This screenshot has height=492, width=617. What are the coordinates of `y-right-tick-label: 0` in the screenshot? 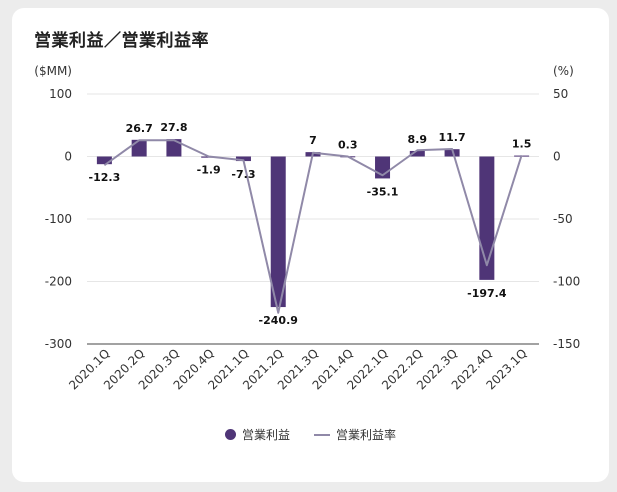 It's located at (557, 157).